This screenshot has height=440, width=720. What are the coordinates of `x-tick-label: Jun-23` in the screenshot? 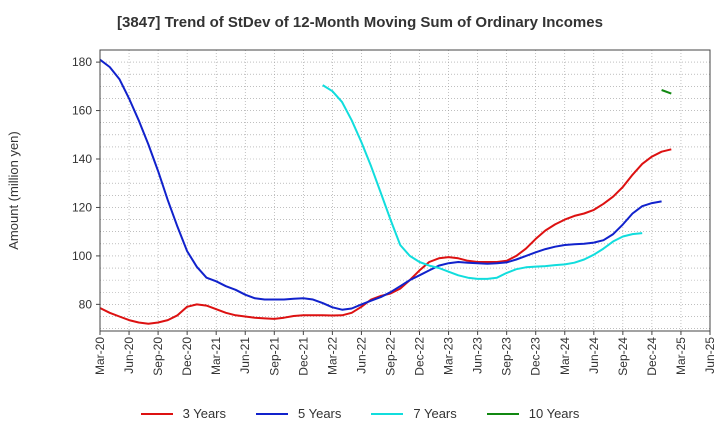 It's located at (478, 355).